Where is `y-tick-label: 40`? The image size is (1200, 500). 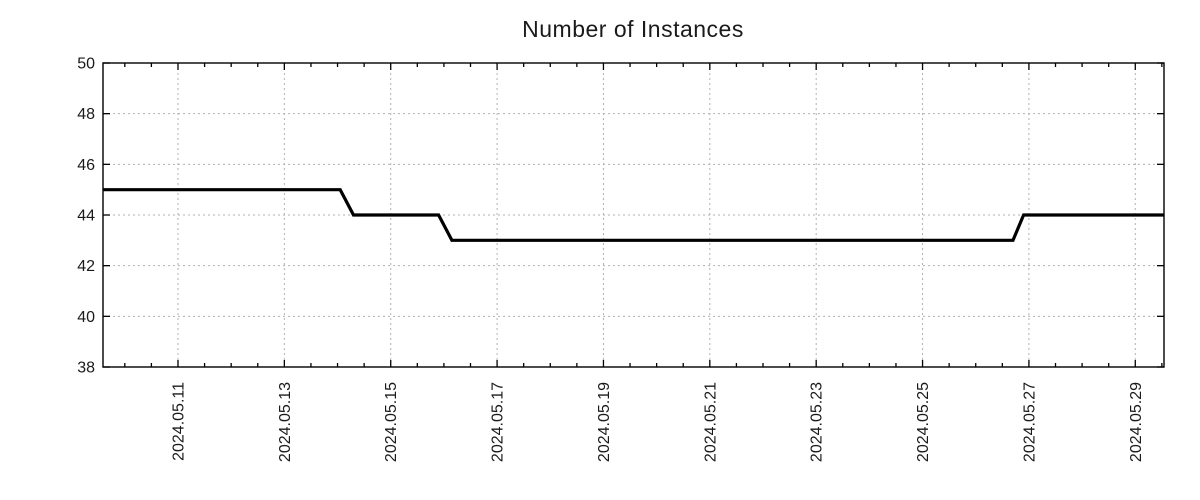
y-tick-label: 40 is located at coordinates (86, 317).